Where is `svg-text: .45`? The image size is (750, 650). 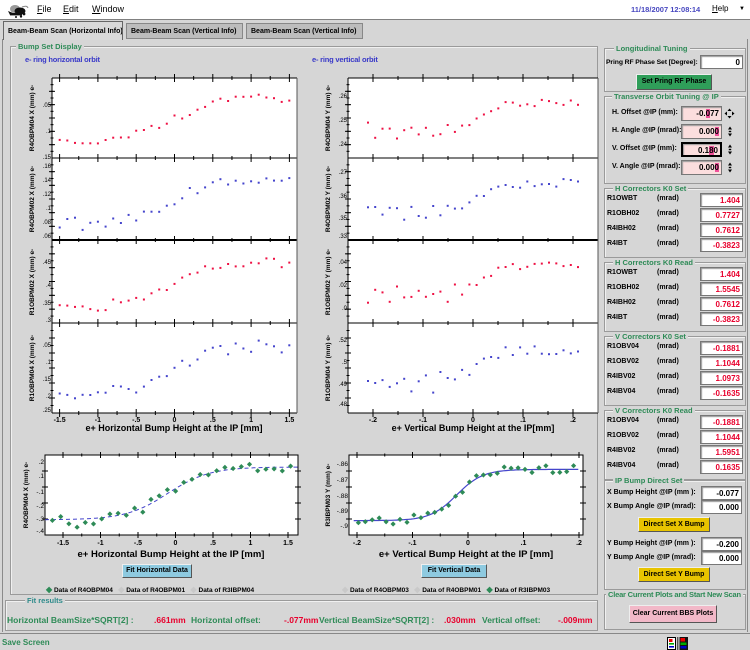 svg-text: .45 is located at coordinates (47, 263).